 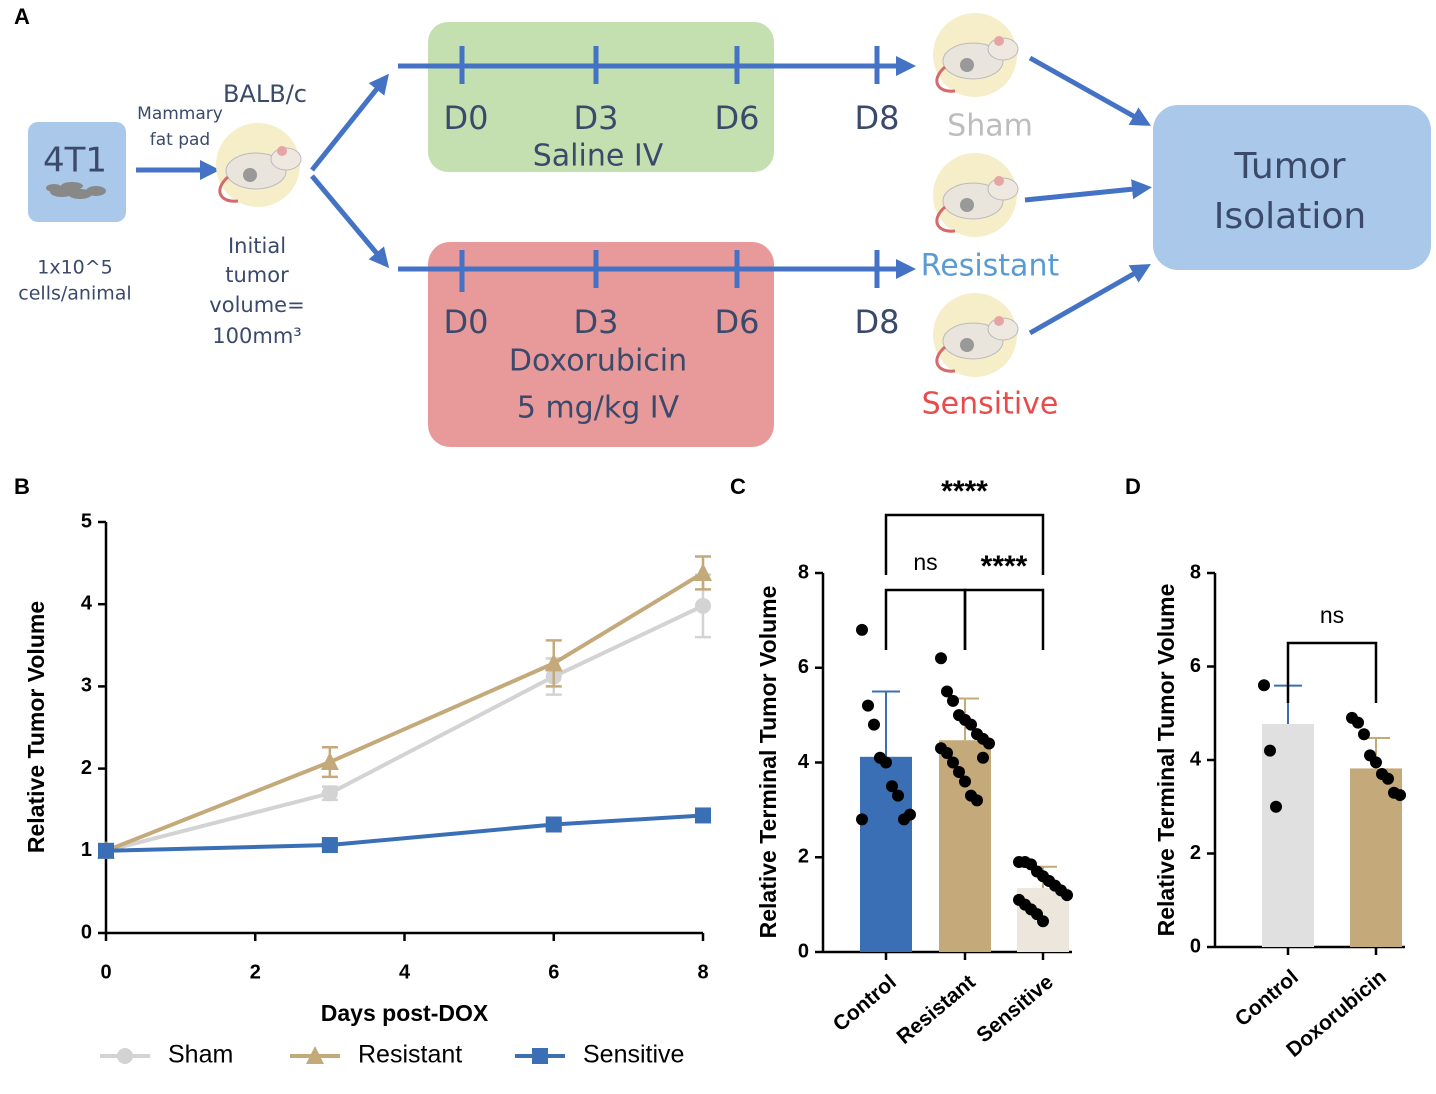 I want to click on x-tick-label: Resistant, so click(x=936, y=1009).